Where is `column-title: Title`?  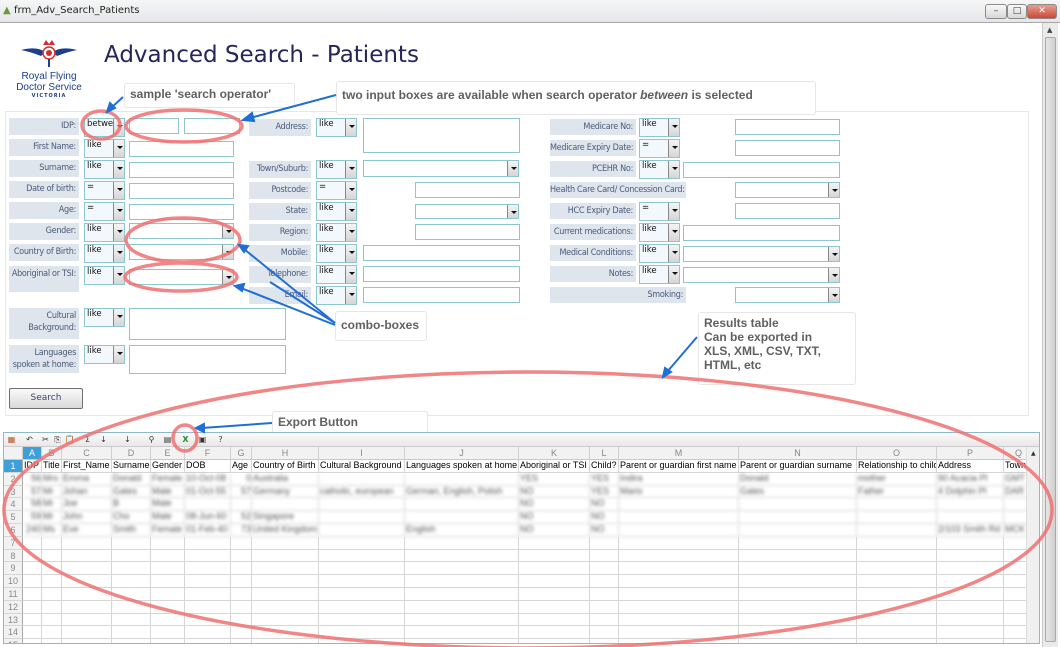
column-title: Title is located at coordinates (52, 466).